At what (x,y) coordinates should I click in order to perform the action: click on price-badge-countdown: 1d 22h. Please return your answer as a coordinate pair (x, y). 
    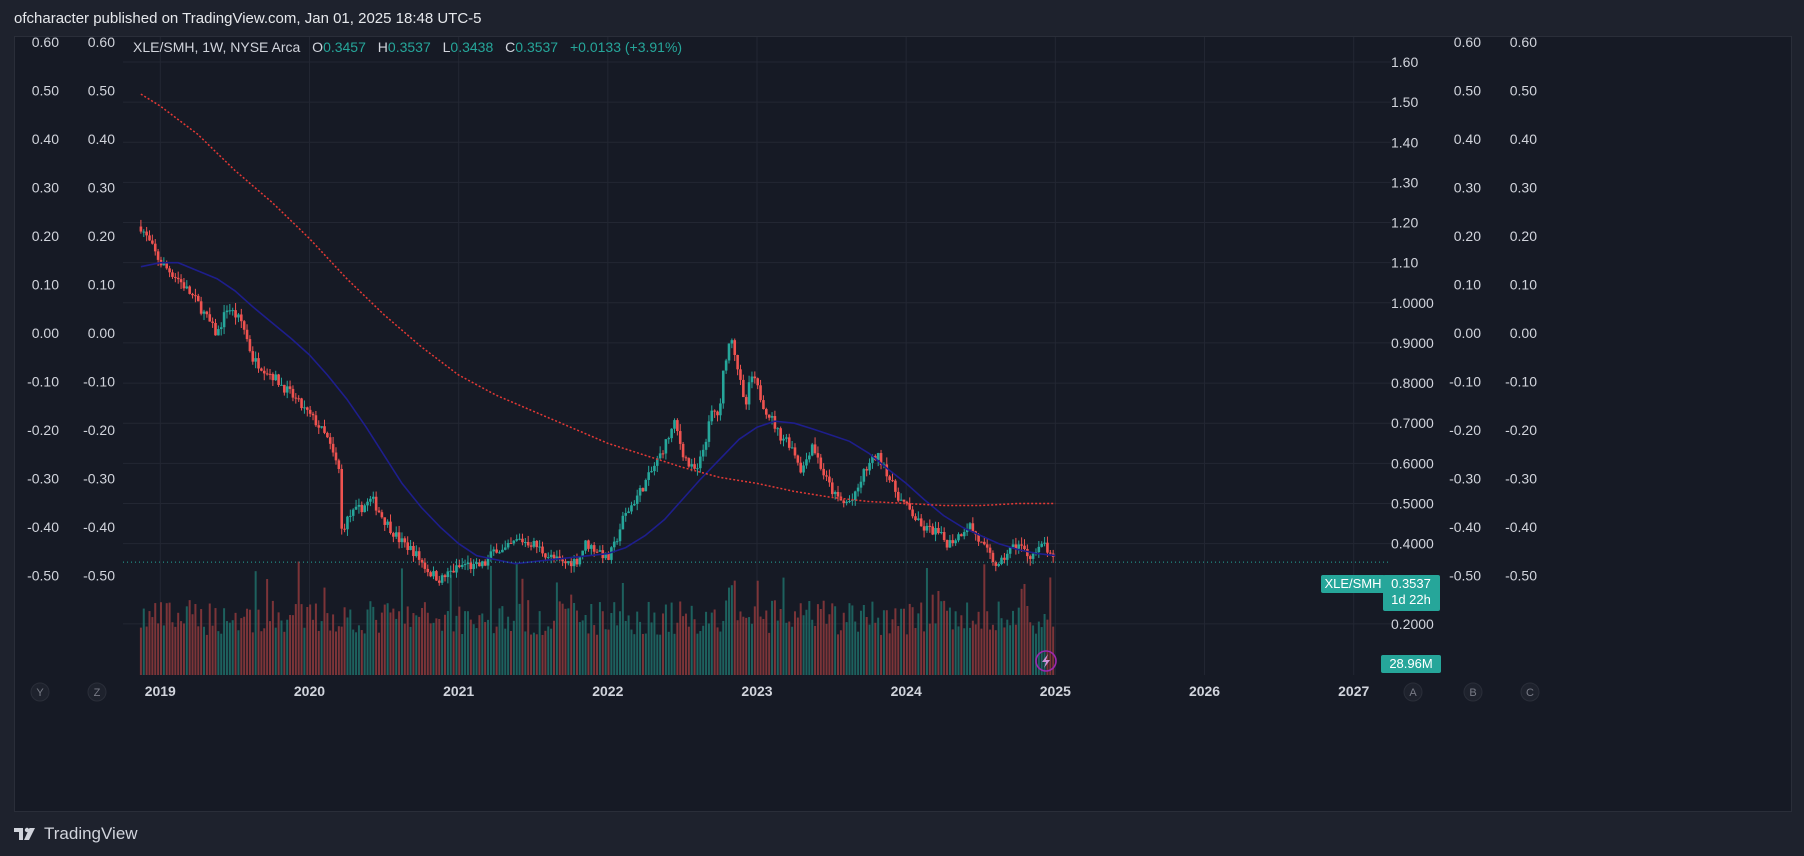
    Looking at the image, I should click on (1411, 599).